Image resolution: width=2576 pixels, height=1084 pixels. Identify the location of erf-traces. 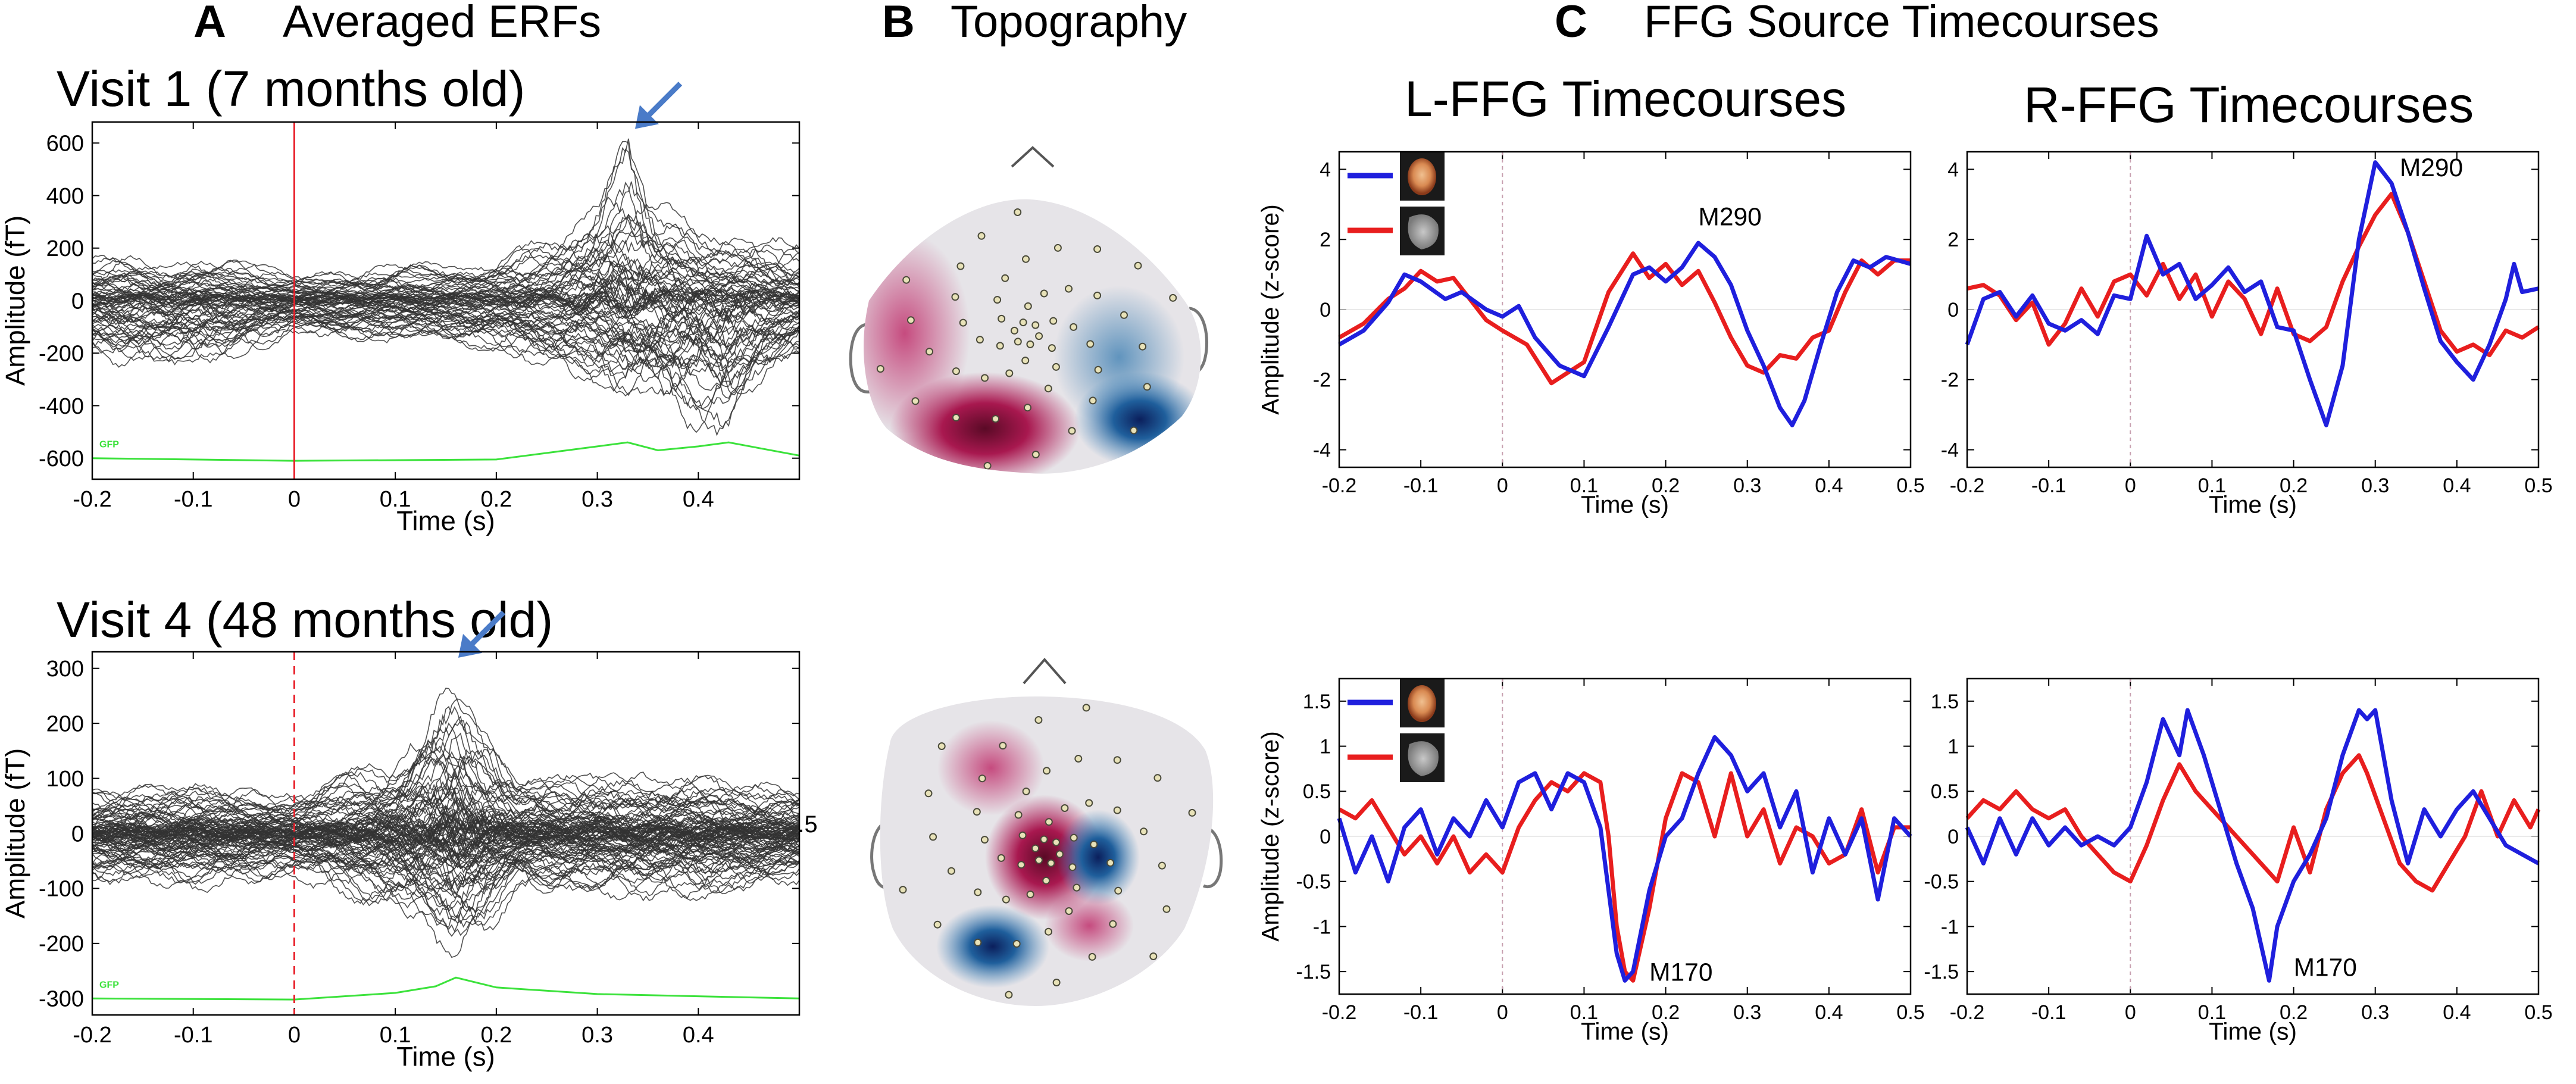
(446, 823).